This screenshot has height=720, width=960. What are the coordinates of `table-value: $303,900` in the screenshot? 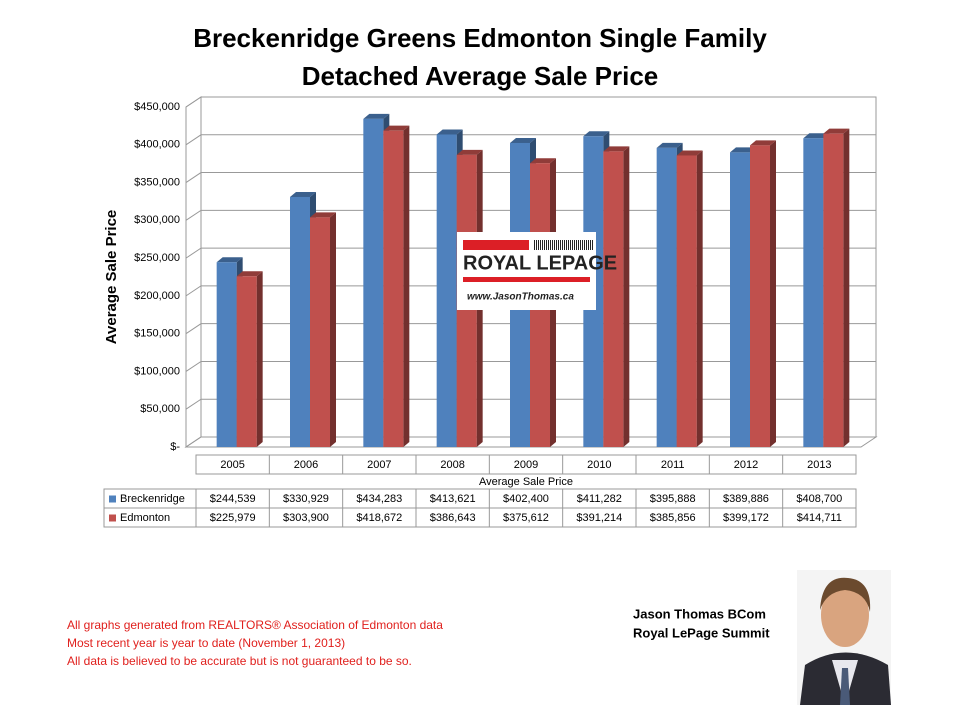 It's located at (306, 518).